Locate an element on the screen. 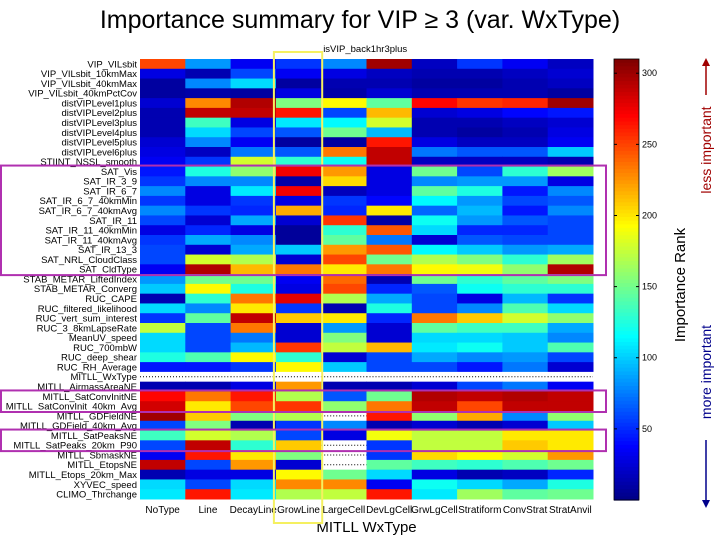  heatmap-cell-empty is located at coordinates (434, 377).